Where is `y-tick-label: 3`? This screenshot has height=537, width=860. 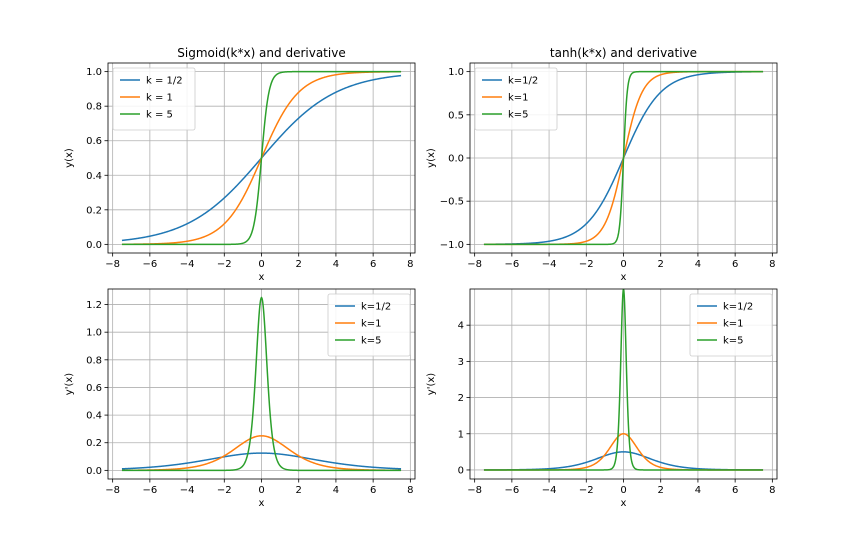 y-tick-label: 3 is located at coordinates (461, 362).